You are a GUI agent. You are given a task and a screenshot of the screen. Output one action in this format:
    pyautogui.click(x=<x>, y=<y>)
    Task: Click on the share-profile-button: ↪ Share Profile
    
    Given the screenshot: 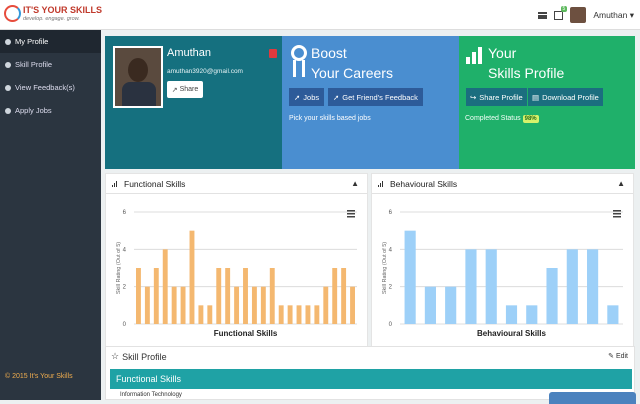 What is the action you would take?
    pyautogui.click(x=496, y=97)
    